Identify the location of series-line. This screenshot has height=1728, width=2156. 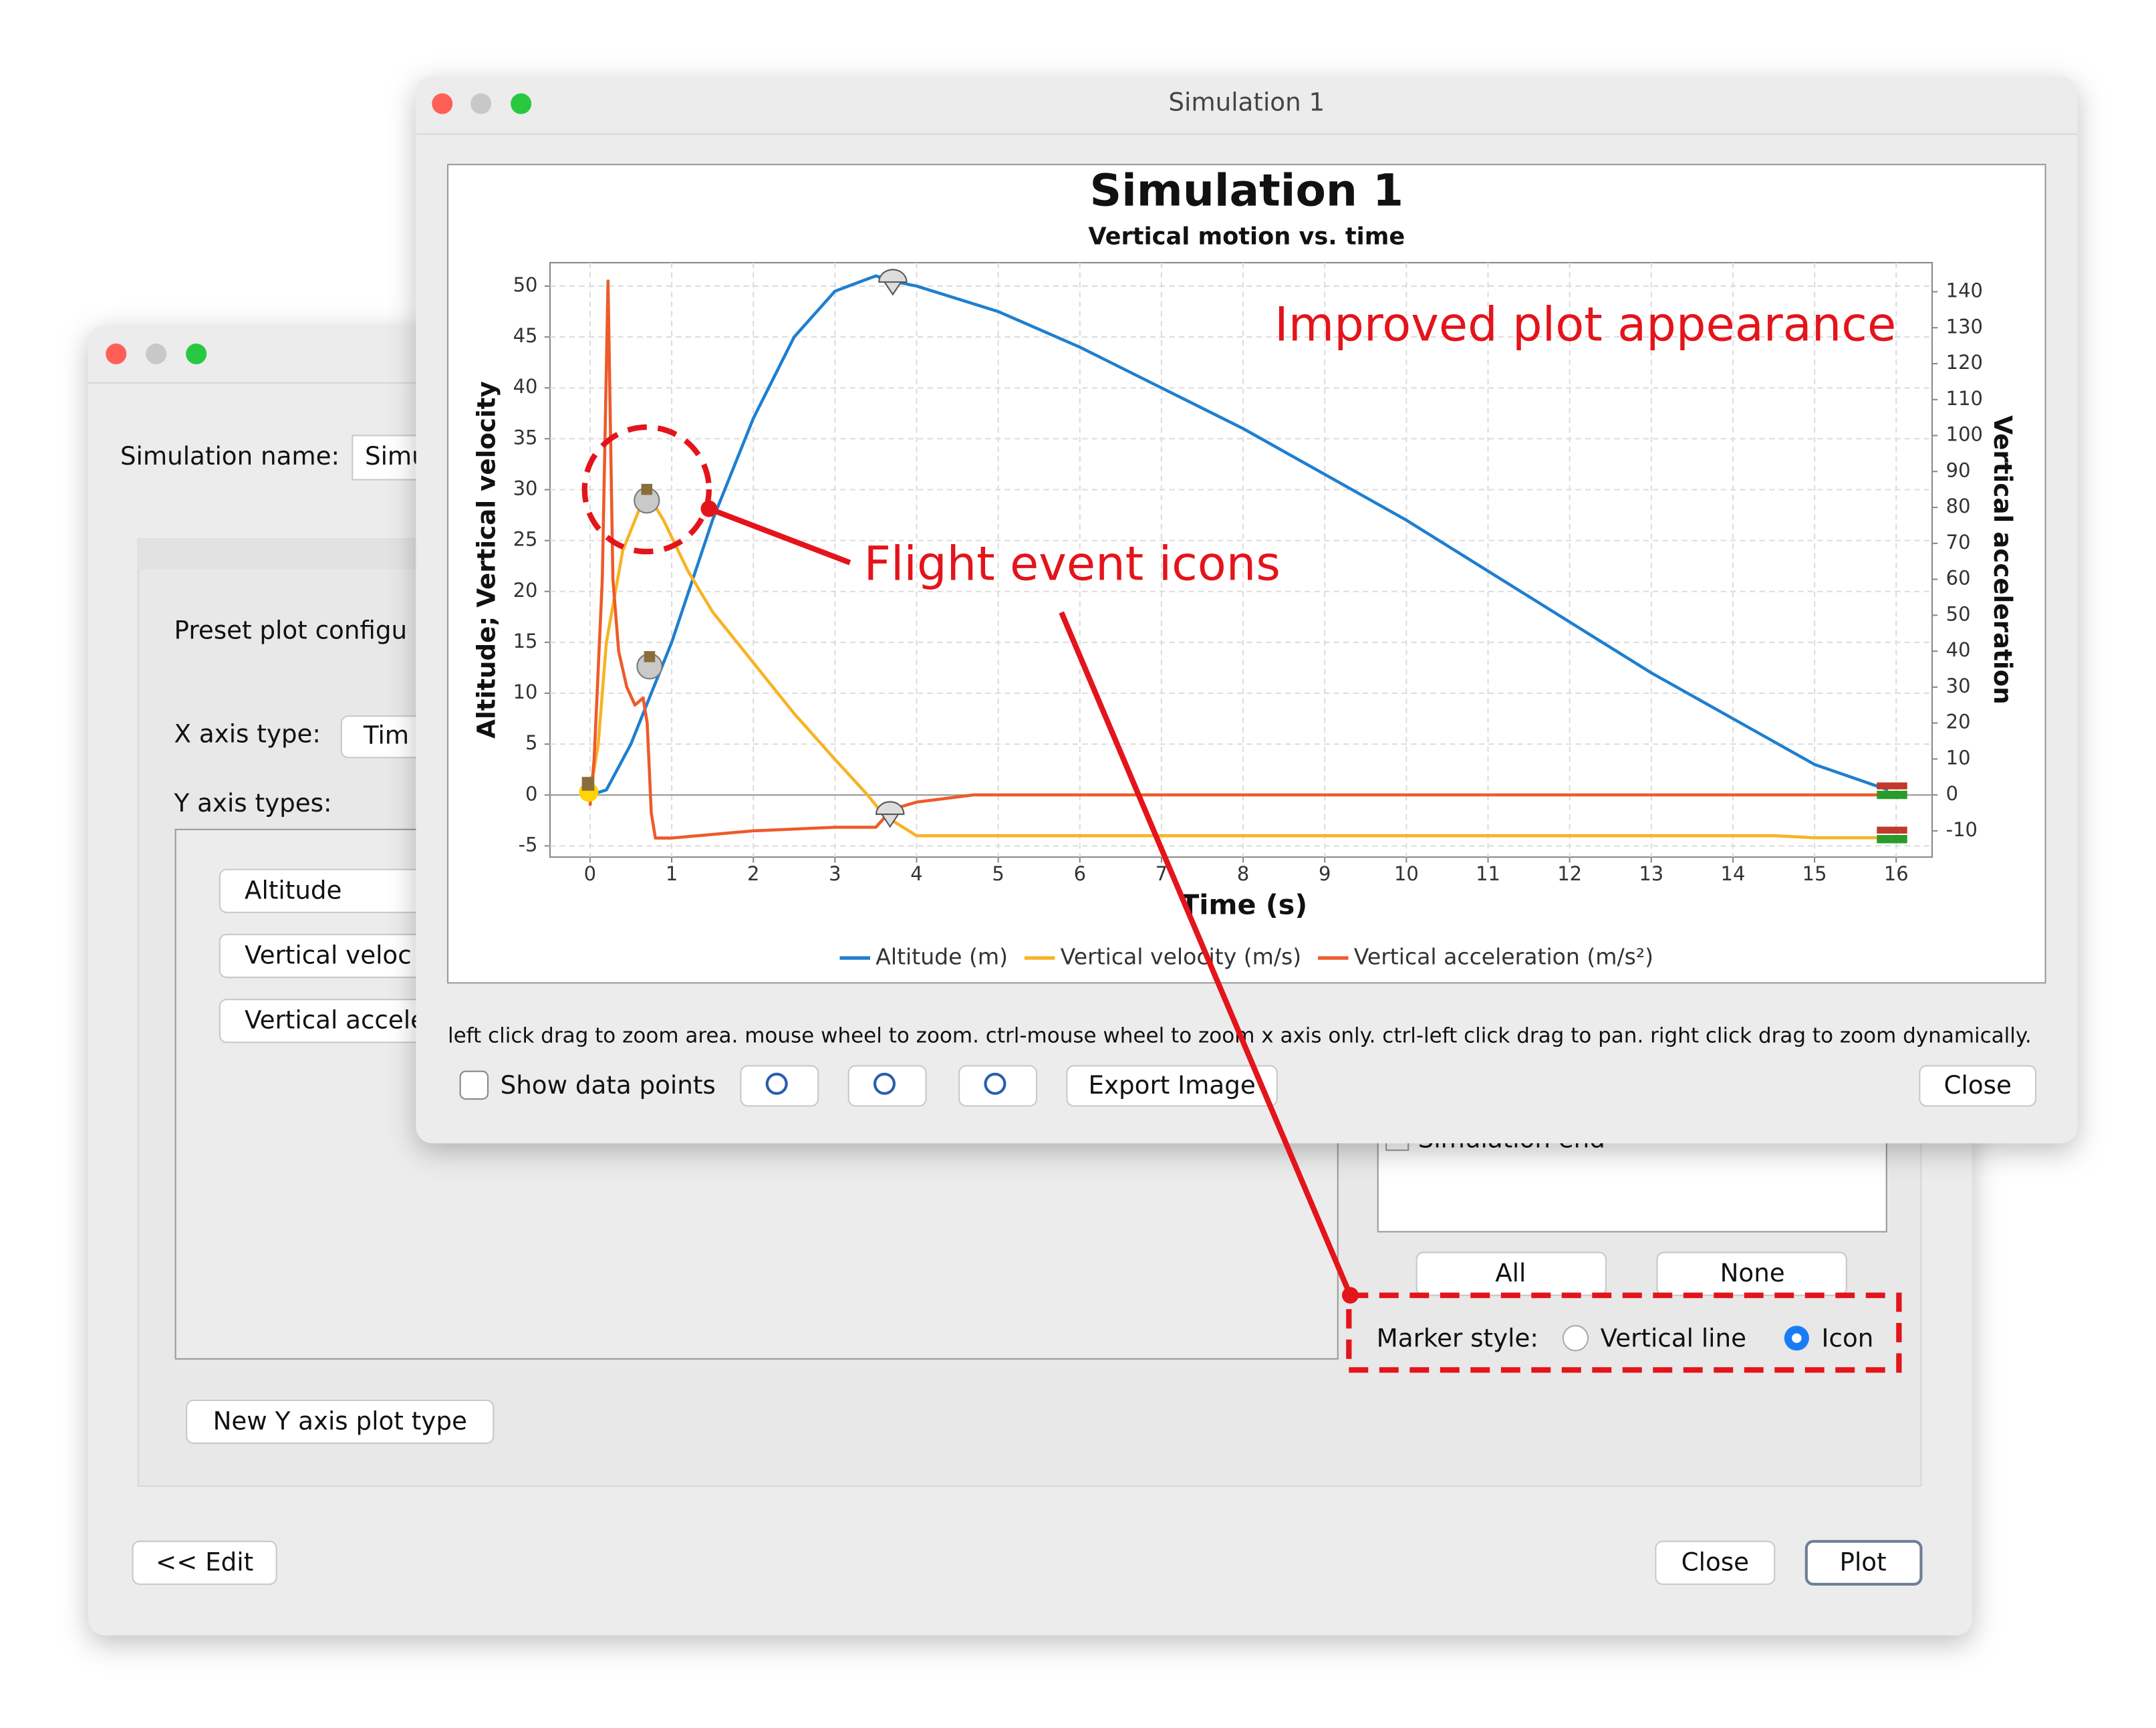
(1238, 669).